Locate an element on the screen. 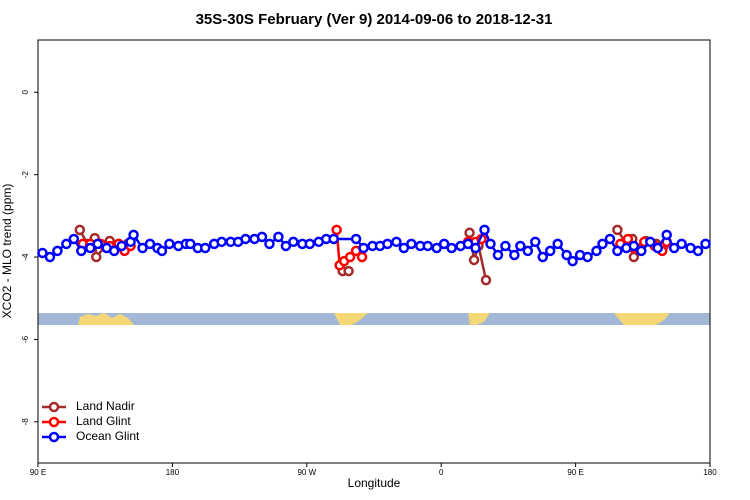  y-tick-label: -6 is located at coordinates (25, 339).